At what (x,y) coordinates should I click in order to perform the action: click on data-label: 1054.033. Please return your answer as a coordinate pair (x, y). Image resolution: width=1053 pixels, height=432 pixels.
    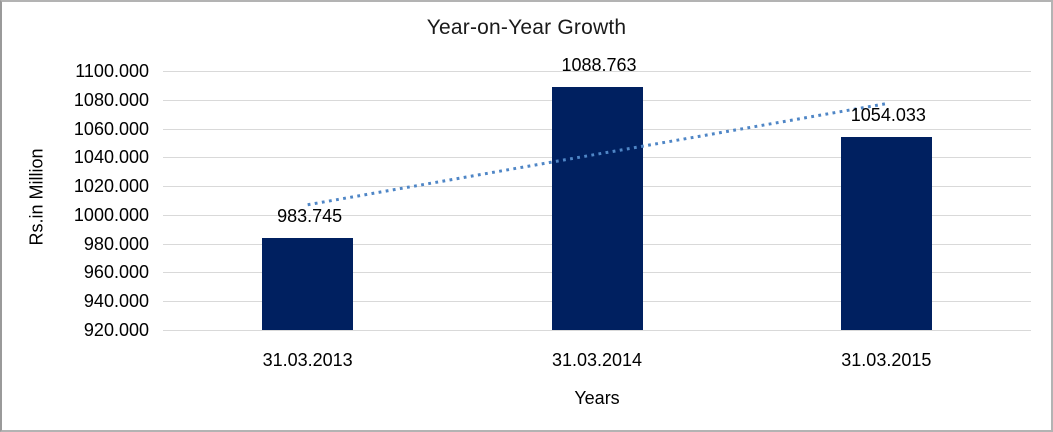
    Looking at the image, I should click on (888, 115).